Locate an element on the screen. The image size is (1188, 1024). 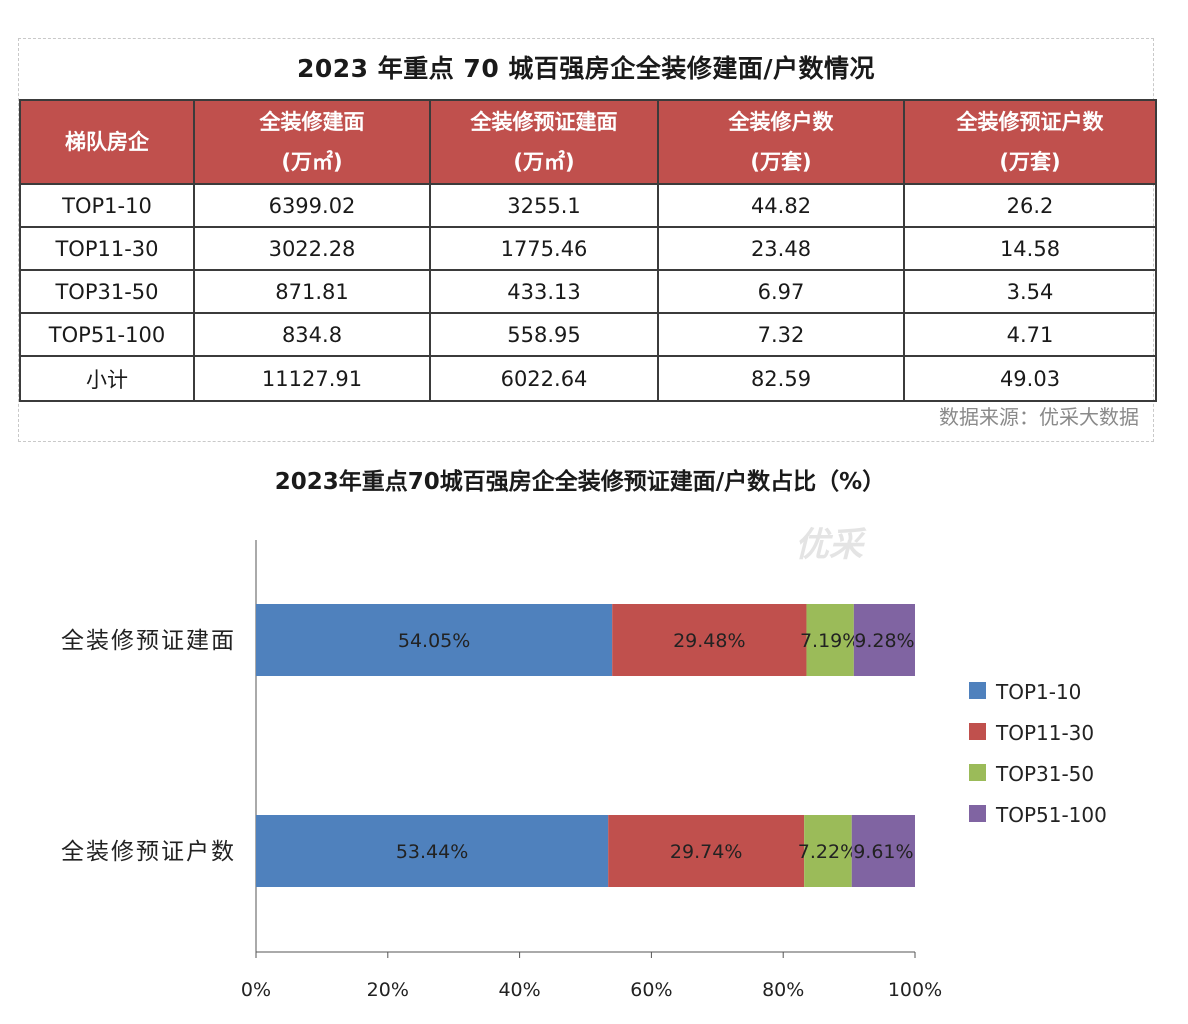
table-row: TOP31-50 871.81 433.13 6.97 3.54 is located at coordinates (588, 291).